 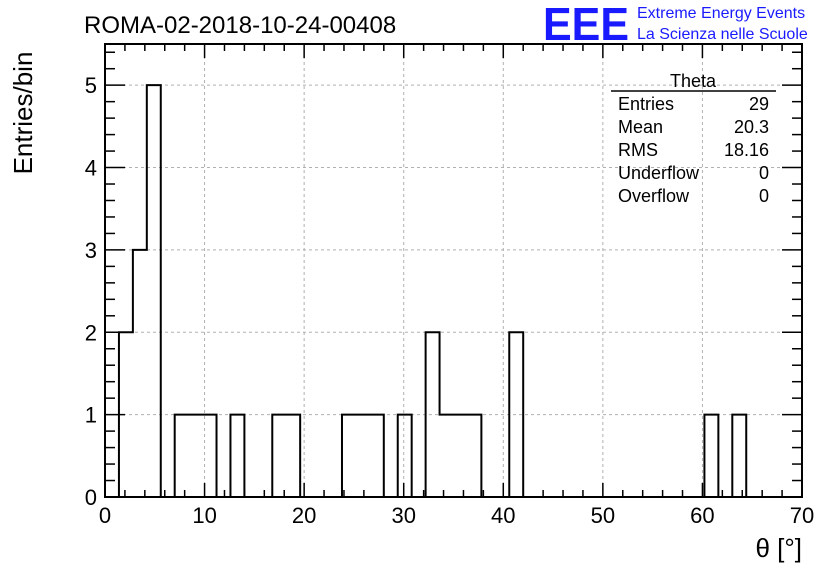 What do you see at coordinates (654, 196) in the screenshot?
I see `stats-row-label: Overflow` at bounding box center [654, 196].